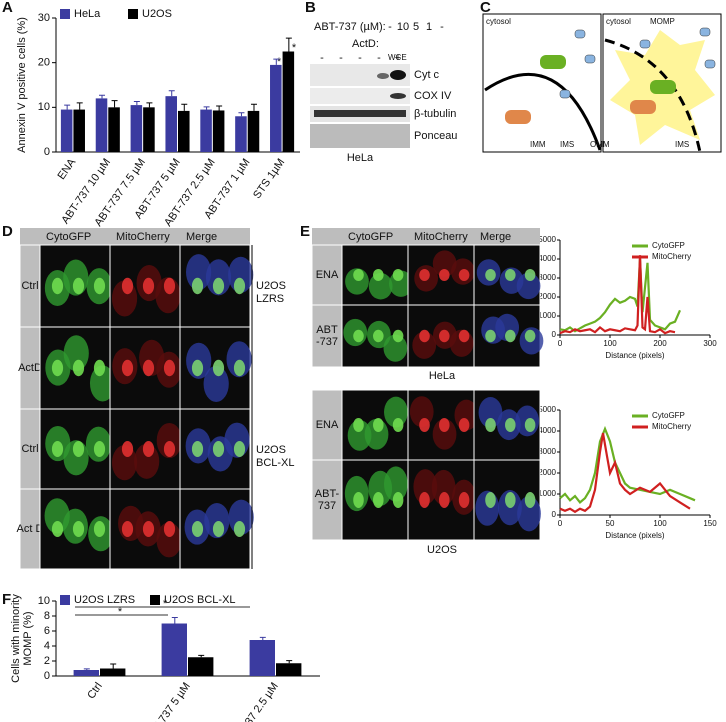  Describe the element at coordinates (710, 523) in the screenshot. I see `x-tick-label: 150` at that location.